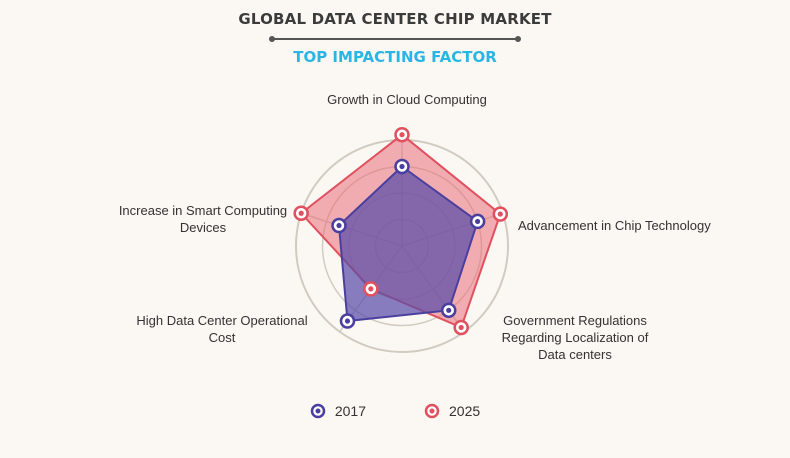  Describe the element at coordinates (395, 411) in the screenshot. I see `chart-legend: 2017 2025` at that location.